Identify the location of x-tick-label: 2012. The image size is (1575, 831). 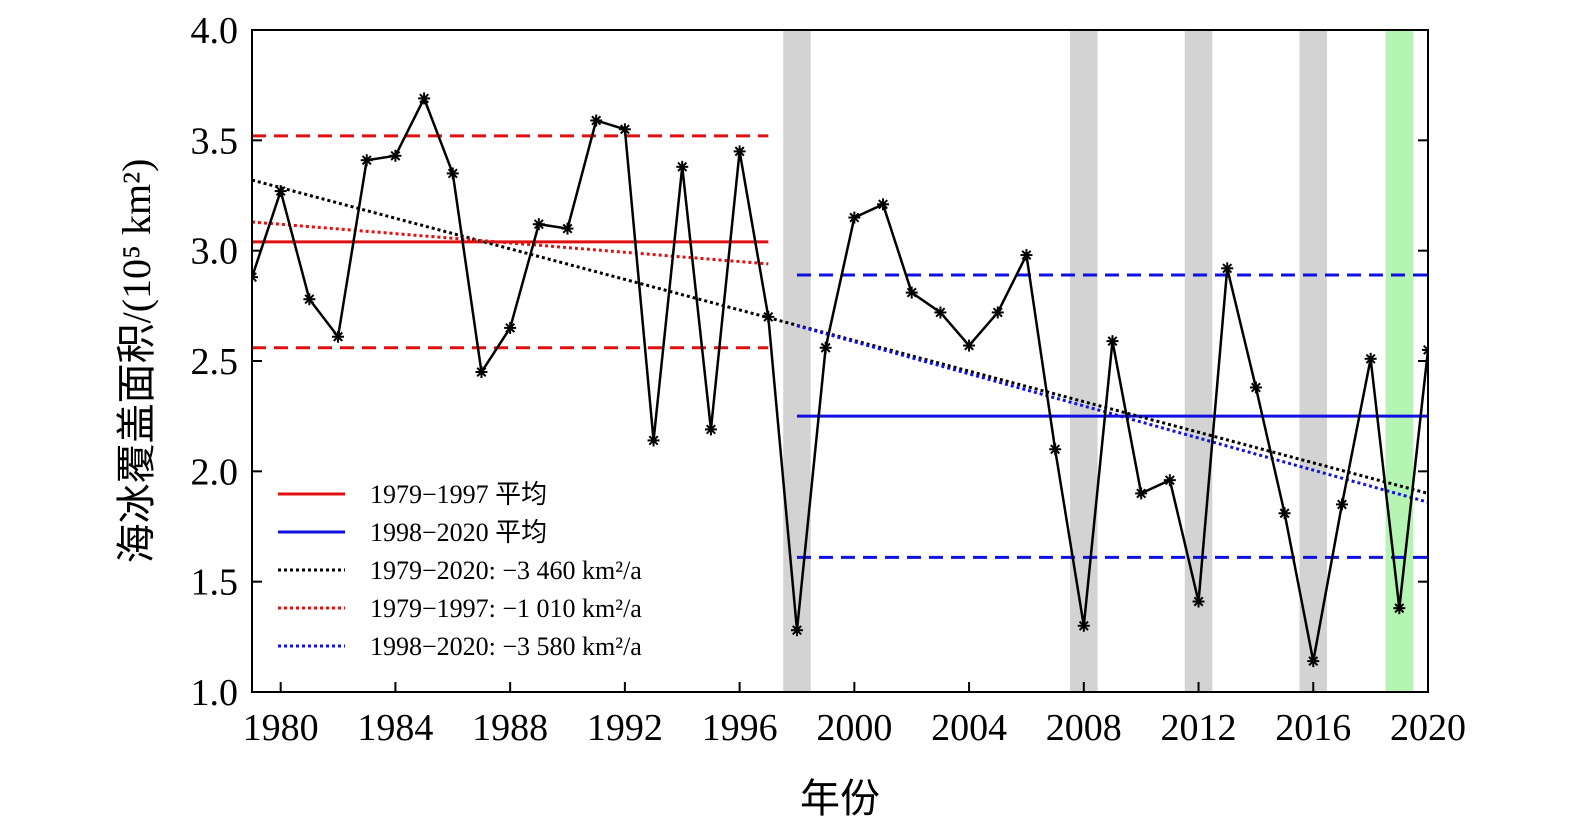
(1199, 728).